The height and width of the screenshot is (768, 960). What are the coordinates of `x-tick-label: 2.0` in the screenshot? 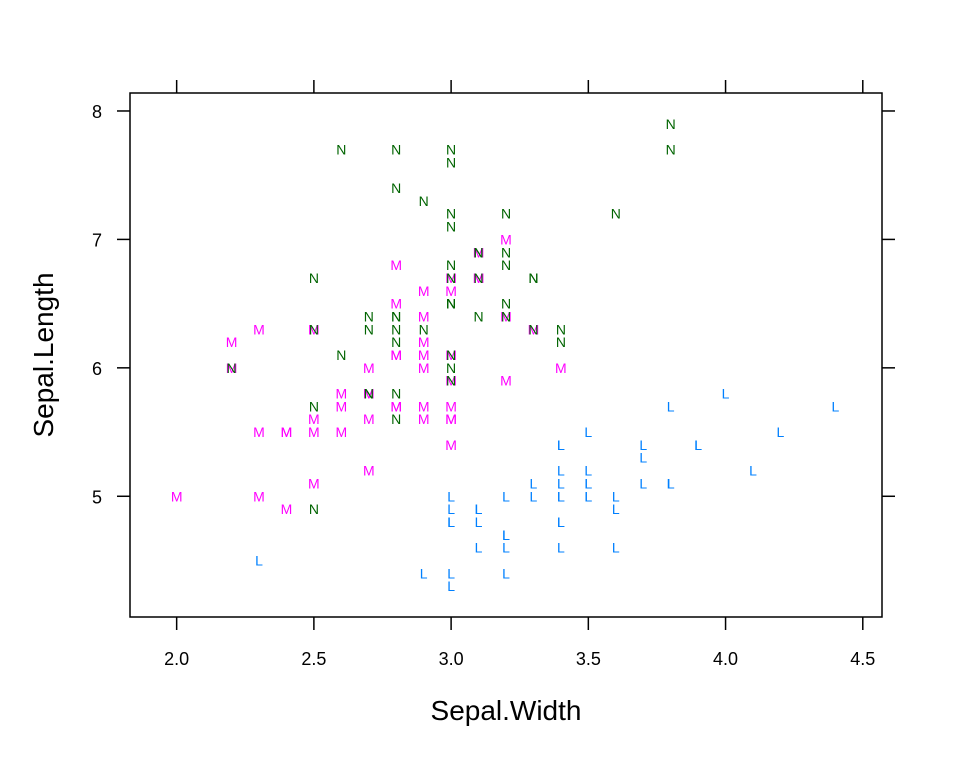 It's located at (176, 659).